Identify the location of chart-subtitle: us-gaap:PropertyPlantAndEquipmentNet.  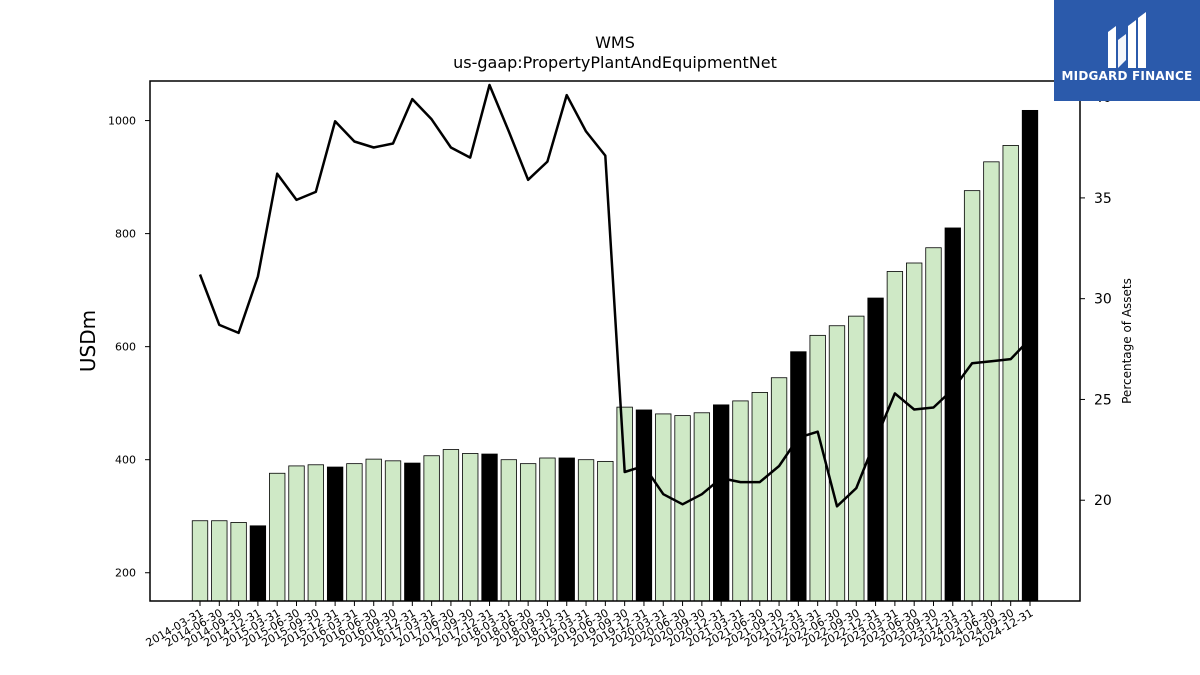
(615, 62).